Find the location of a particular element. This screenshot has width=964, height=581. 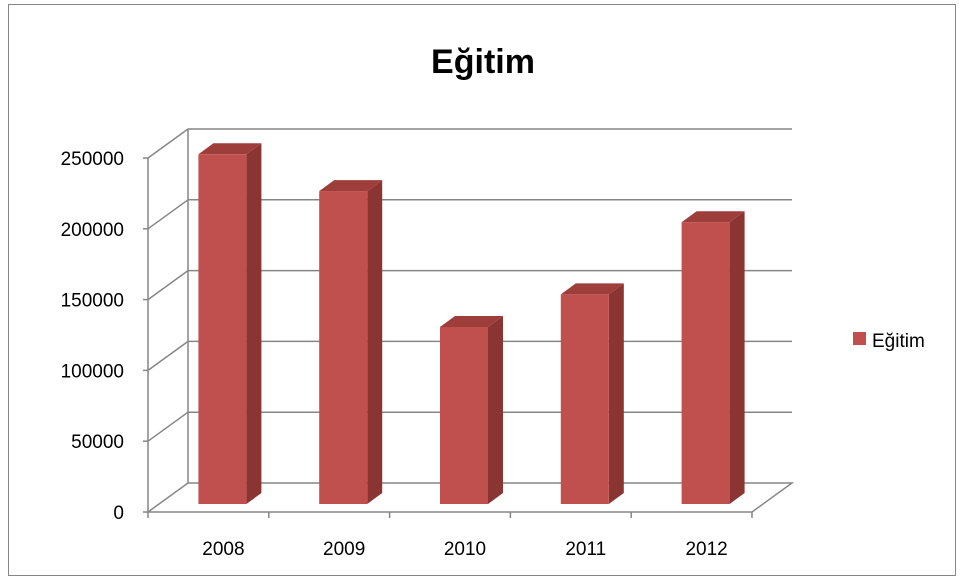

x-tick-label: 2010 is located at coordinates (465, 549).